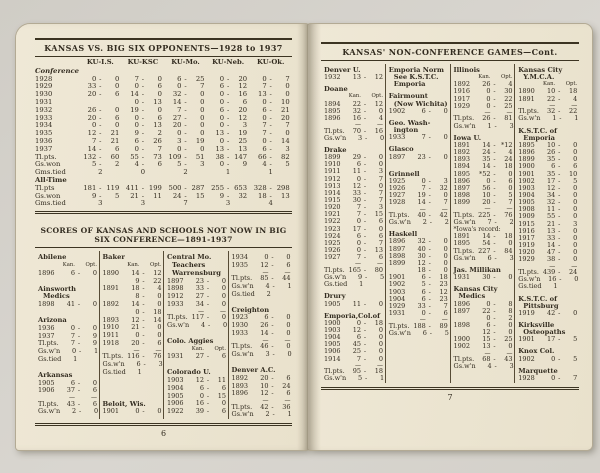 The height and width of the screenshot is (473, 600). What do you see at coordinates (547, 99) in the screenshot?
I see `score-row: 1891 22- 4` at bounding box center [547, 99].